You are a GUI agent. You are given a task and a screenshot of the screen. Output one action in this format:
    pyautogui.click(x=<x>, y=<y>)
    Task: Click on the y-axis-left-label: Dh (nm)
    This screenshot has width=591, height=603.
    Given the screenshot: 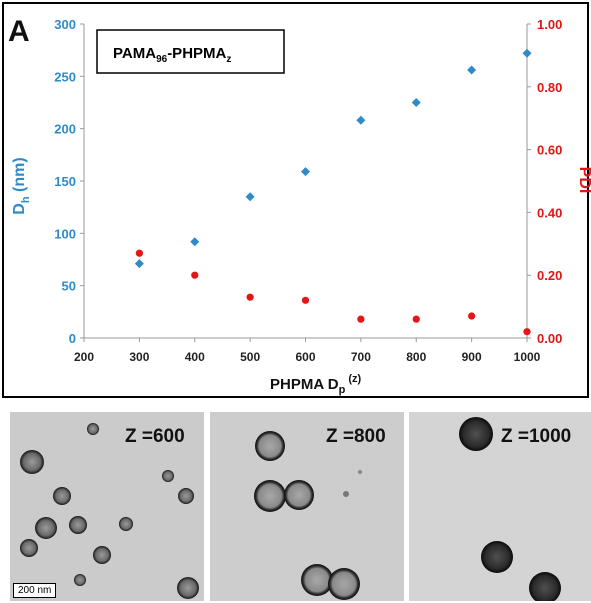 What is the action you would take?
    pyautogui.click(x=21, y=185)
    